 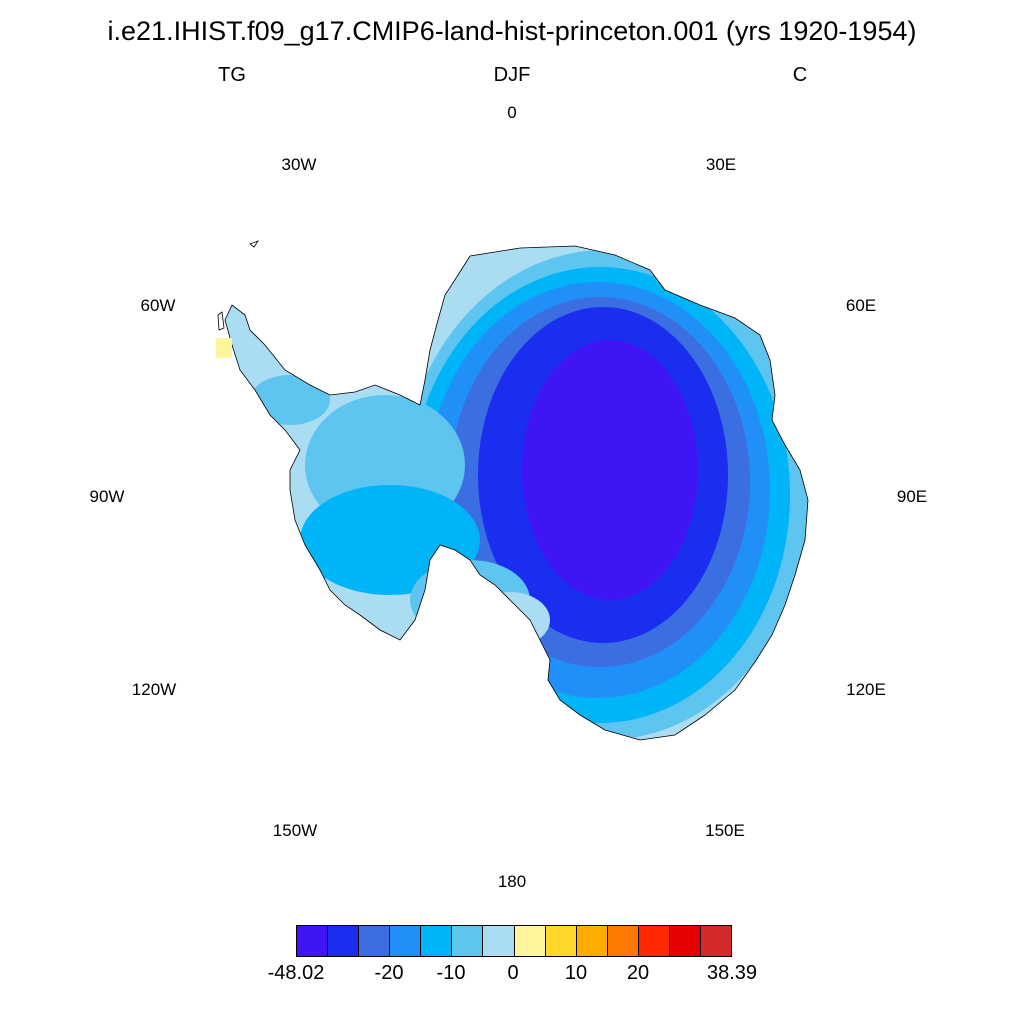 I want to click on lon-label-90w: 90W, so click(x=107, y=496).